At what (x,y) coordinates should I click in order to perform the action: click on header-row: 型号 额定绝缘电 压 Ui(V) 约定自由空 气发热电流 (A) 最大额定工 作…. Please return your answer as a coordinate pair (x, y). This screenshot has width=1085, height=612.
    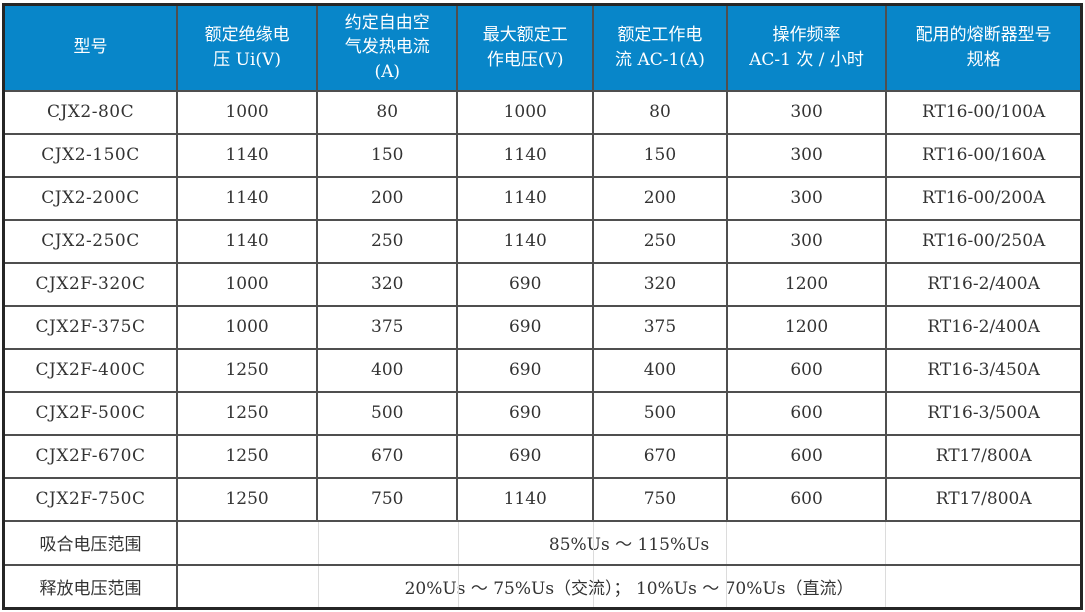
    Looking at the image, I should click on (542, 47).